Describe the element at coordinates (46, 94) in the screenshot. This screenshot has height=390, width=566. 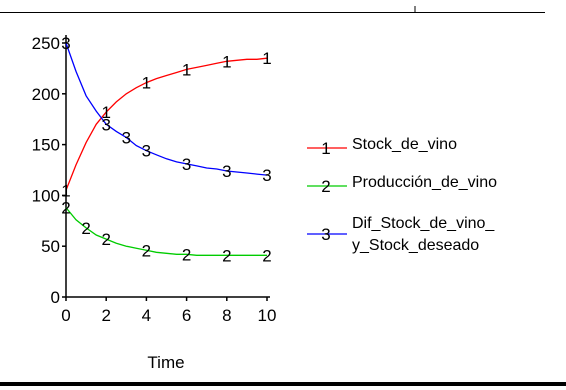
I see `y-tick-label: 200` at that location.